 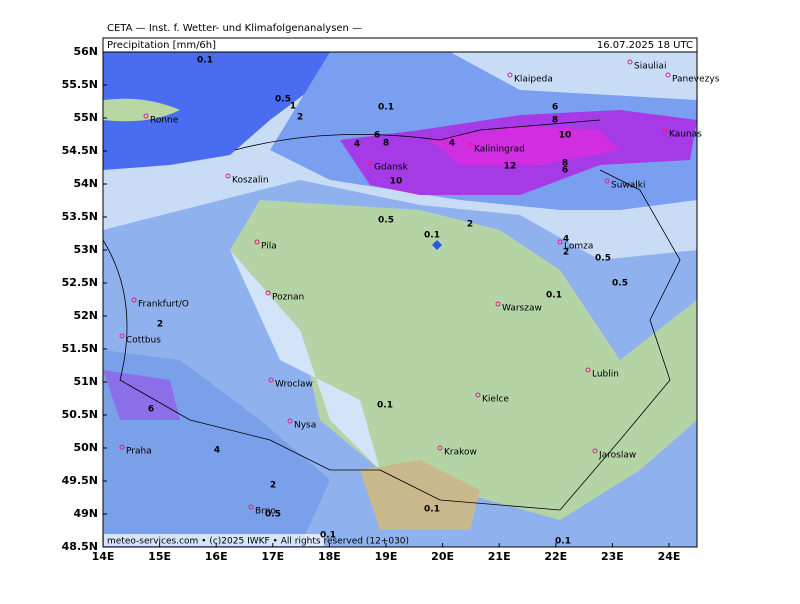 What do you see at coordinates (499, 556) in the screenshot?
I see `lon-tick-label: 21E` at bounding box center [499, 556].